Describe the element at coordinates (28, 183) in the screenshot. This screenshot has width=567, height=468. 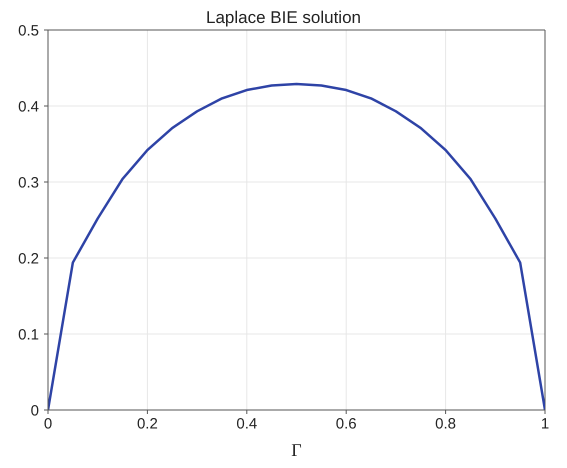
I see `y-tick-label: 0.3` at that location.